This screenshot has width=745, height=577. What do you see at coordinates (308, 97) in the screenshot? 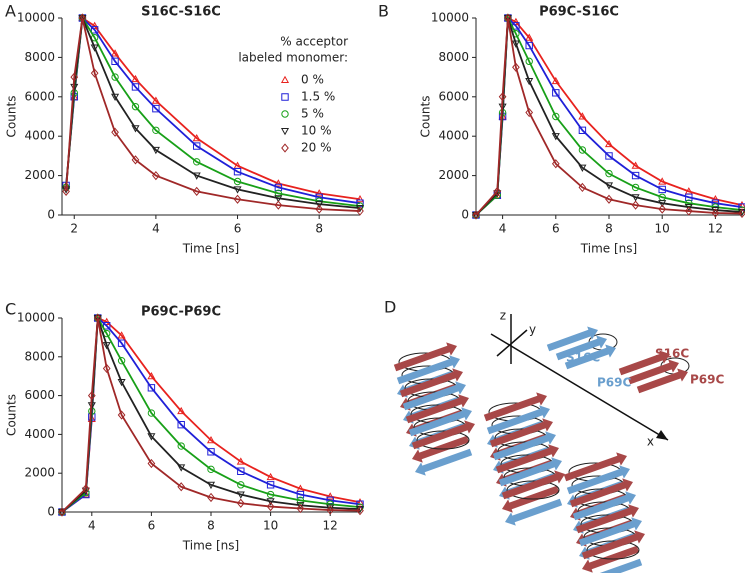
I see `legend-entry: 1.5 %` at bounding box center [308, 97].